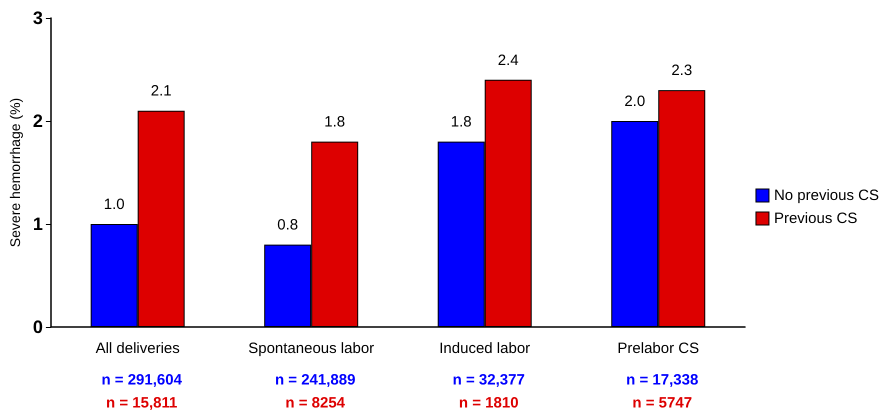  What do you see at coordinates (37, 327) in the screenshot?
I see `y-tick-label: 0` at bounding box center [37, 327].